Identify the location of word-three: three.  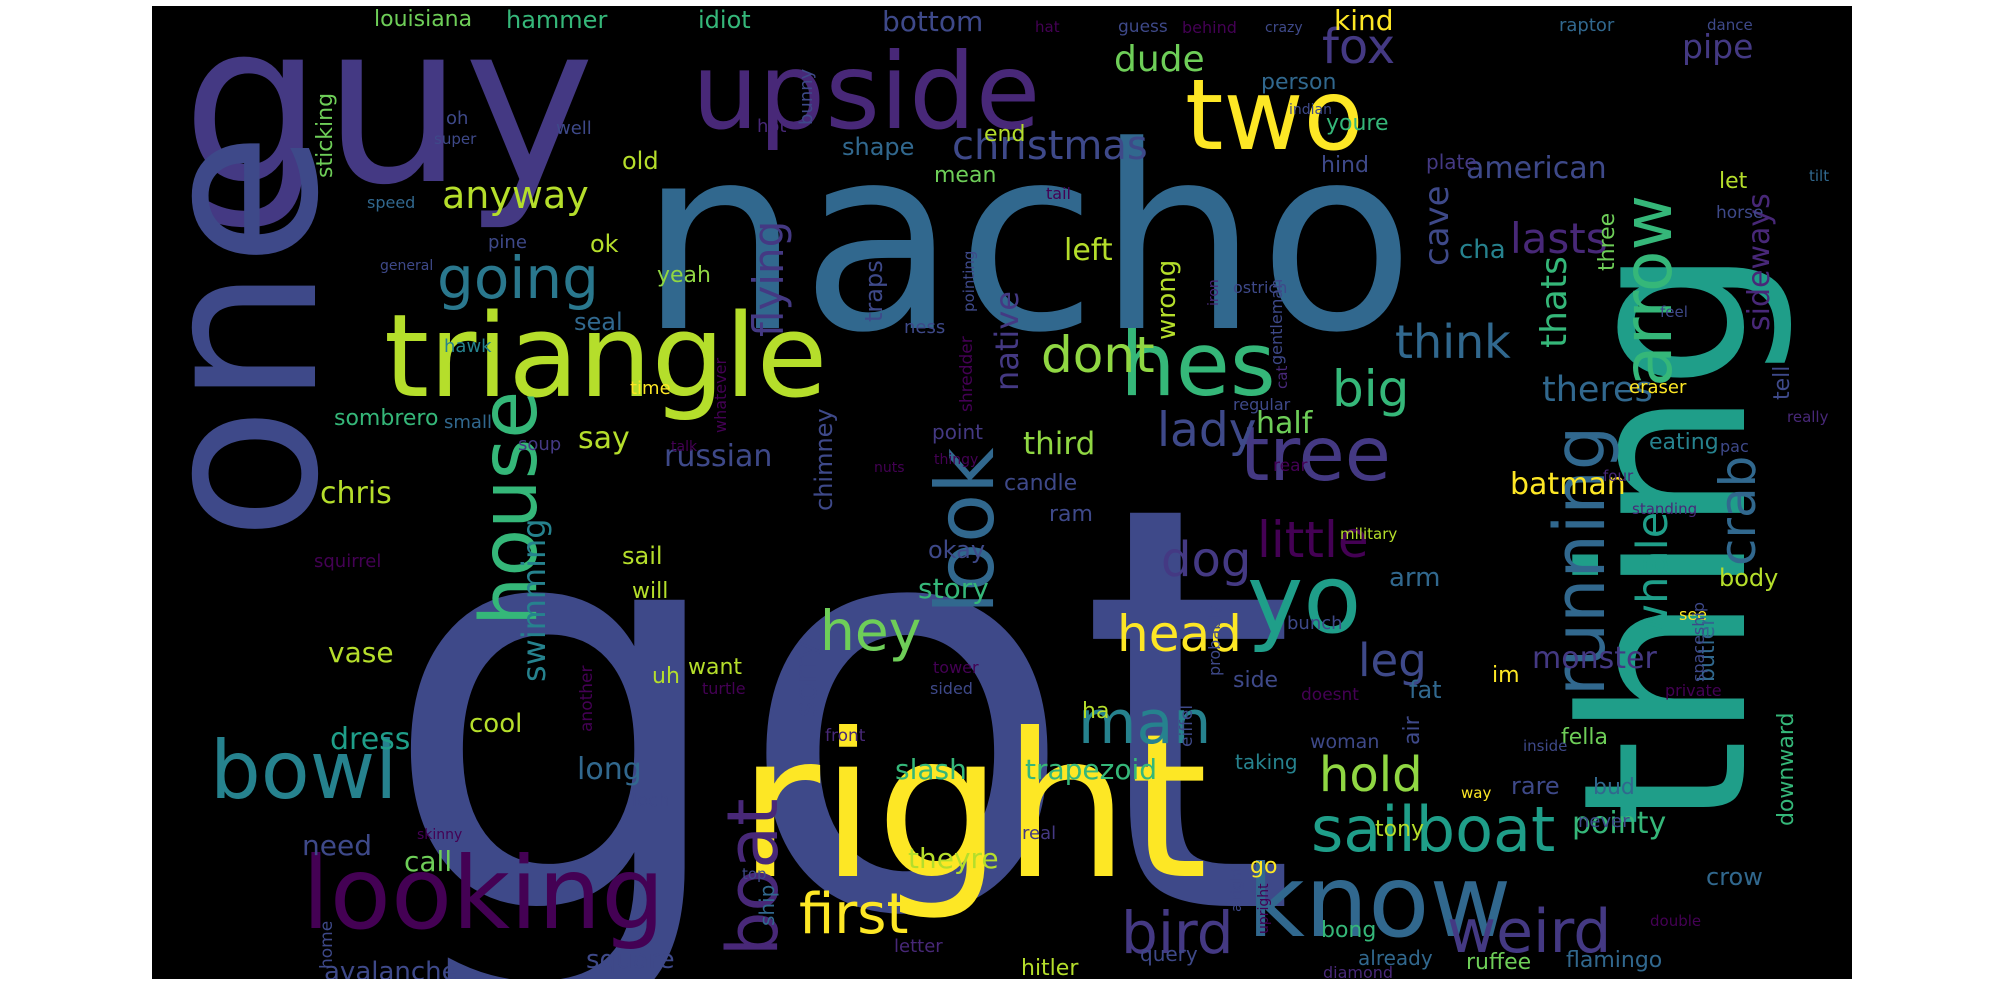
(1607, 242).